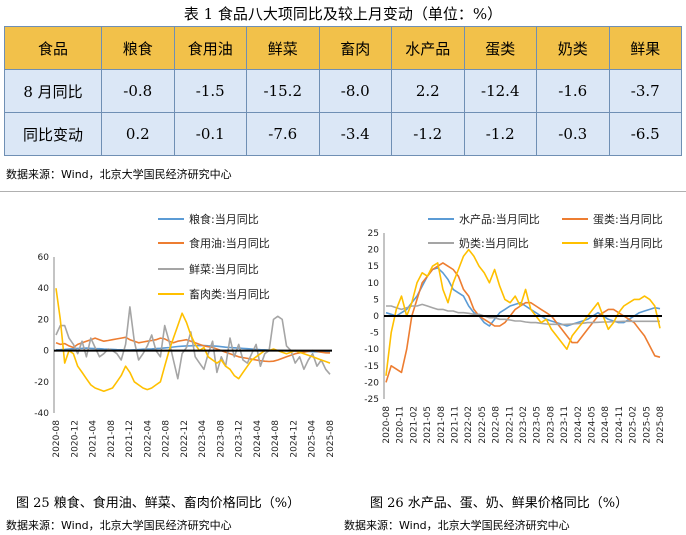 This screenshot has height=535, width=686. What do you see at coordinates (224, 219) in the screenshot?
I see `legend-label: 粮食:当月同比` at bounding box center [224, 219].